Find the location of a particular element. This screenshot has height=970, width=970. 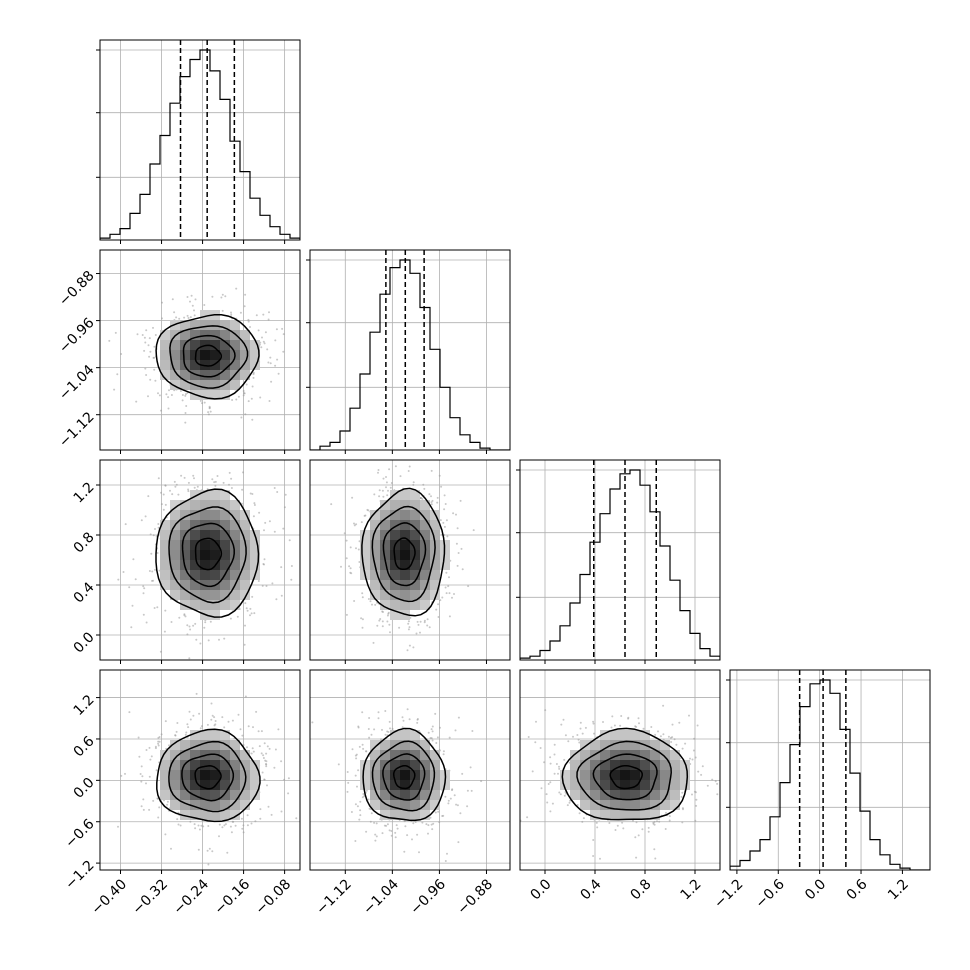

x-tick-label: −0.88 is located at coordinates (475, 897).